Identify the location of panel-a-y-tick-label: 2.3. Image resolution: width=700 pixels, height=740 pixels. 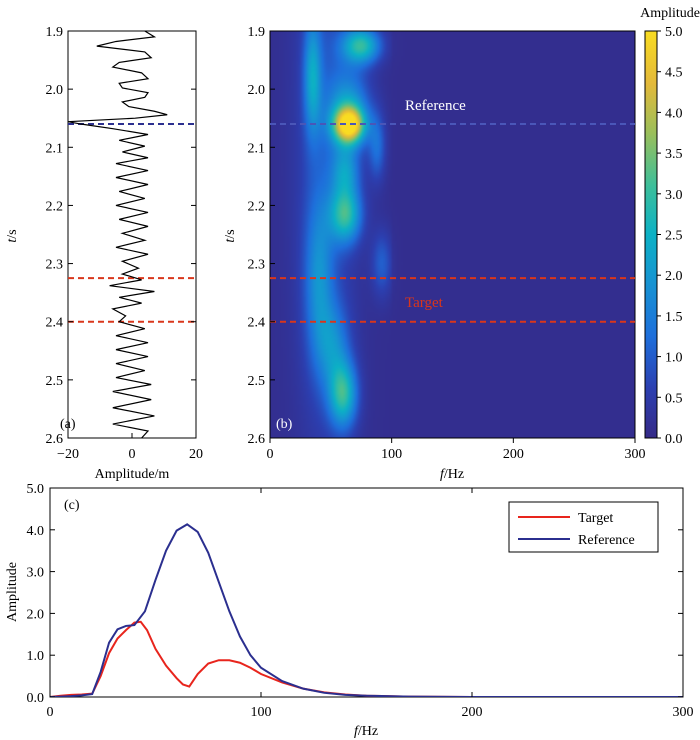
(55, 265).